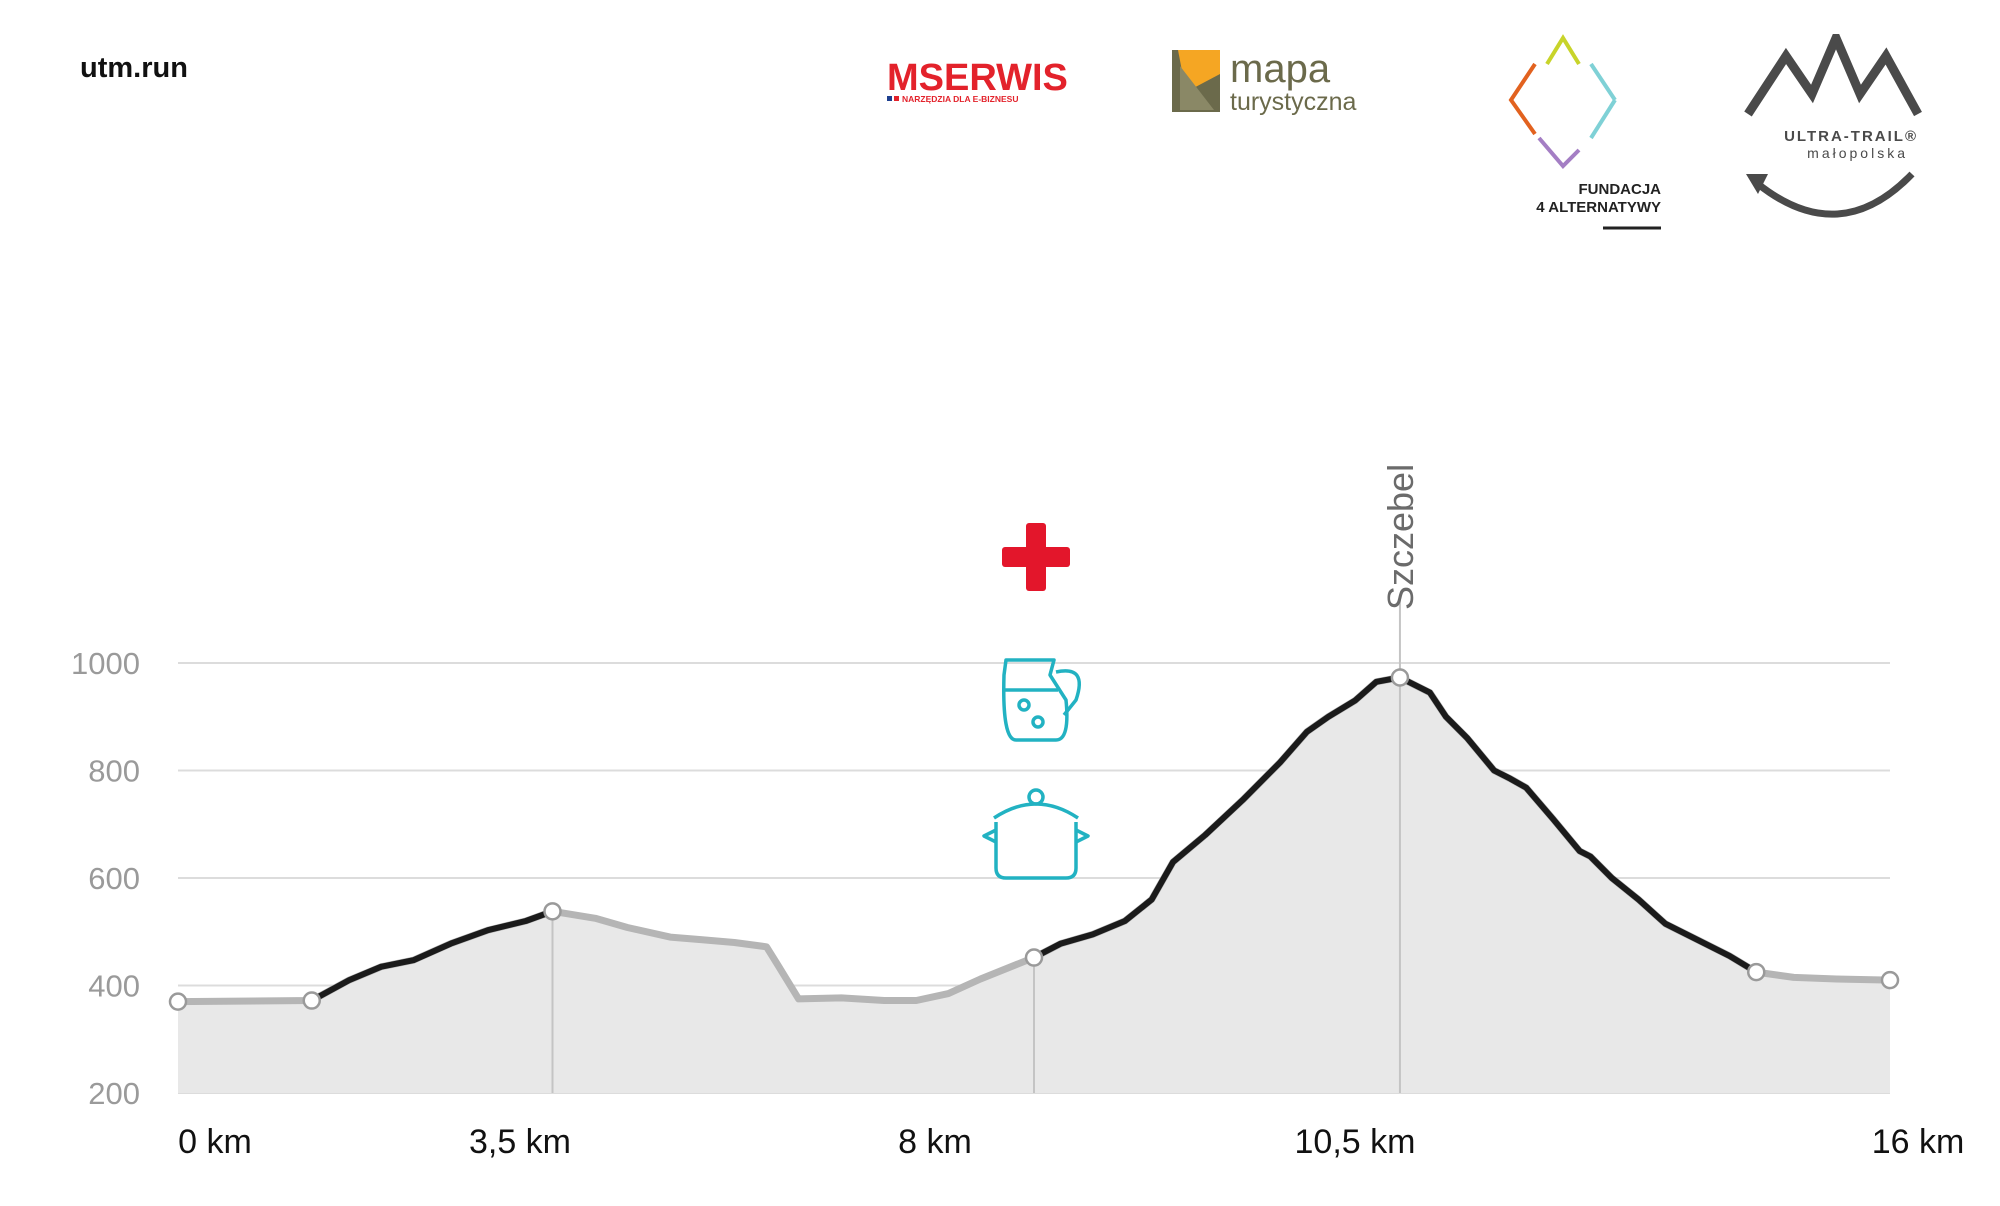  What do you see at coordinates (1071, 1142) in the screenshot?
I see `x-axis-ticks: 0 km 3,5 km 8 km 10,5 km 16 km` at bounding box center [1071, 1142].